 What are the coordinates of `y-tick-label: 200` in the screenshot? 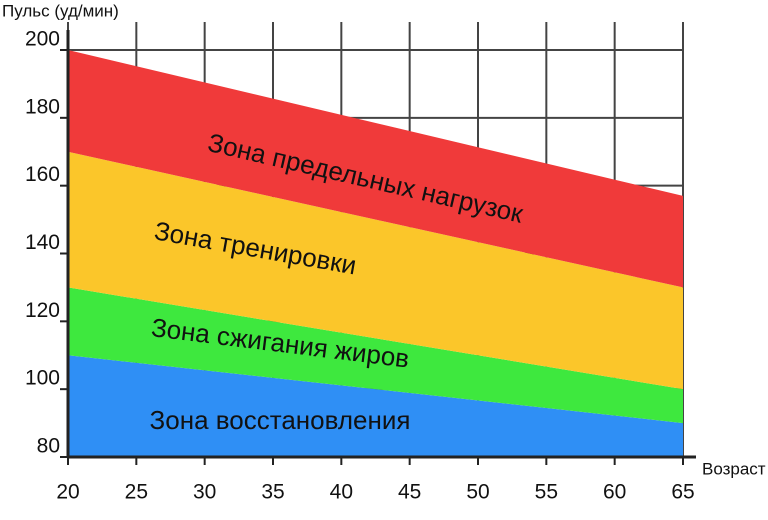 It's located at (42, 39).